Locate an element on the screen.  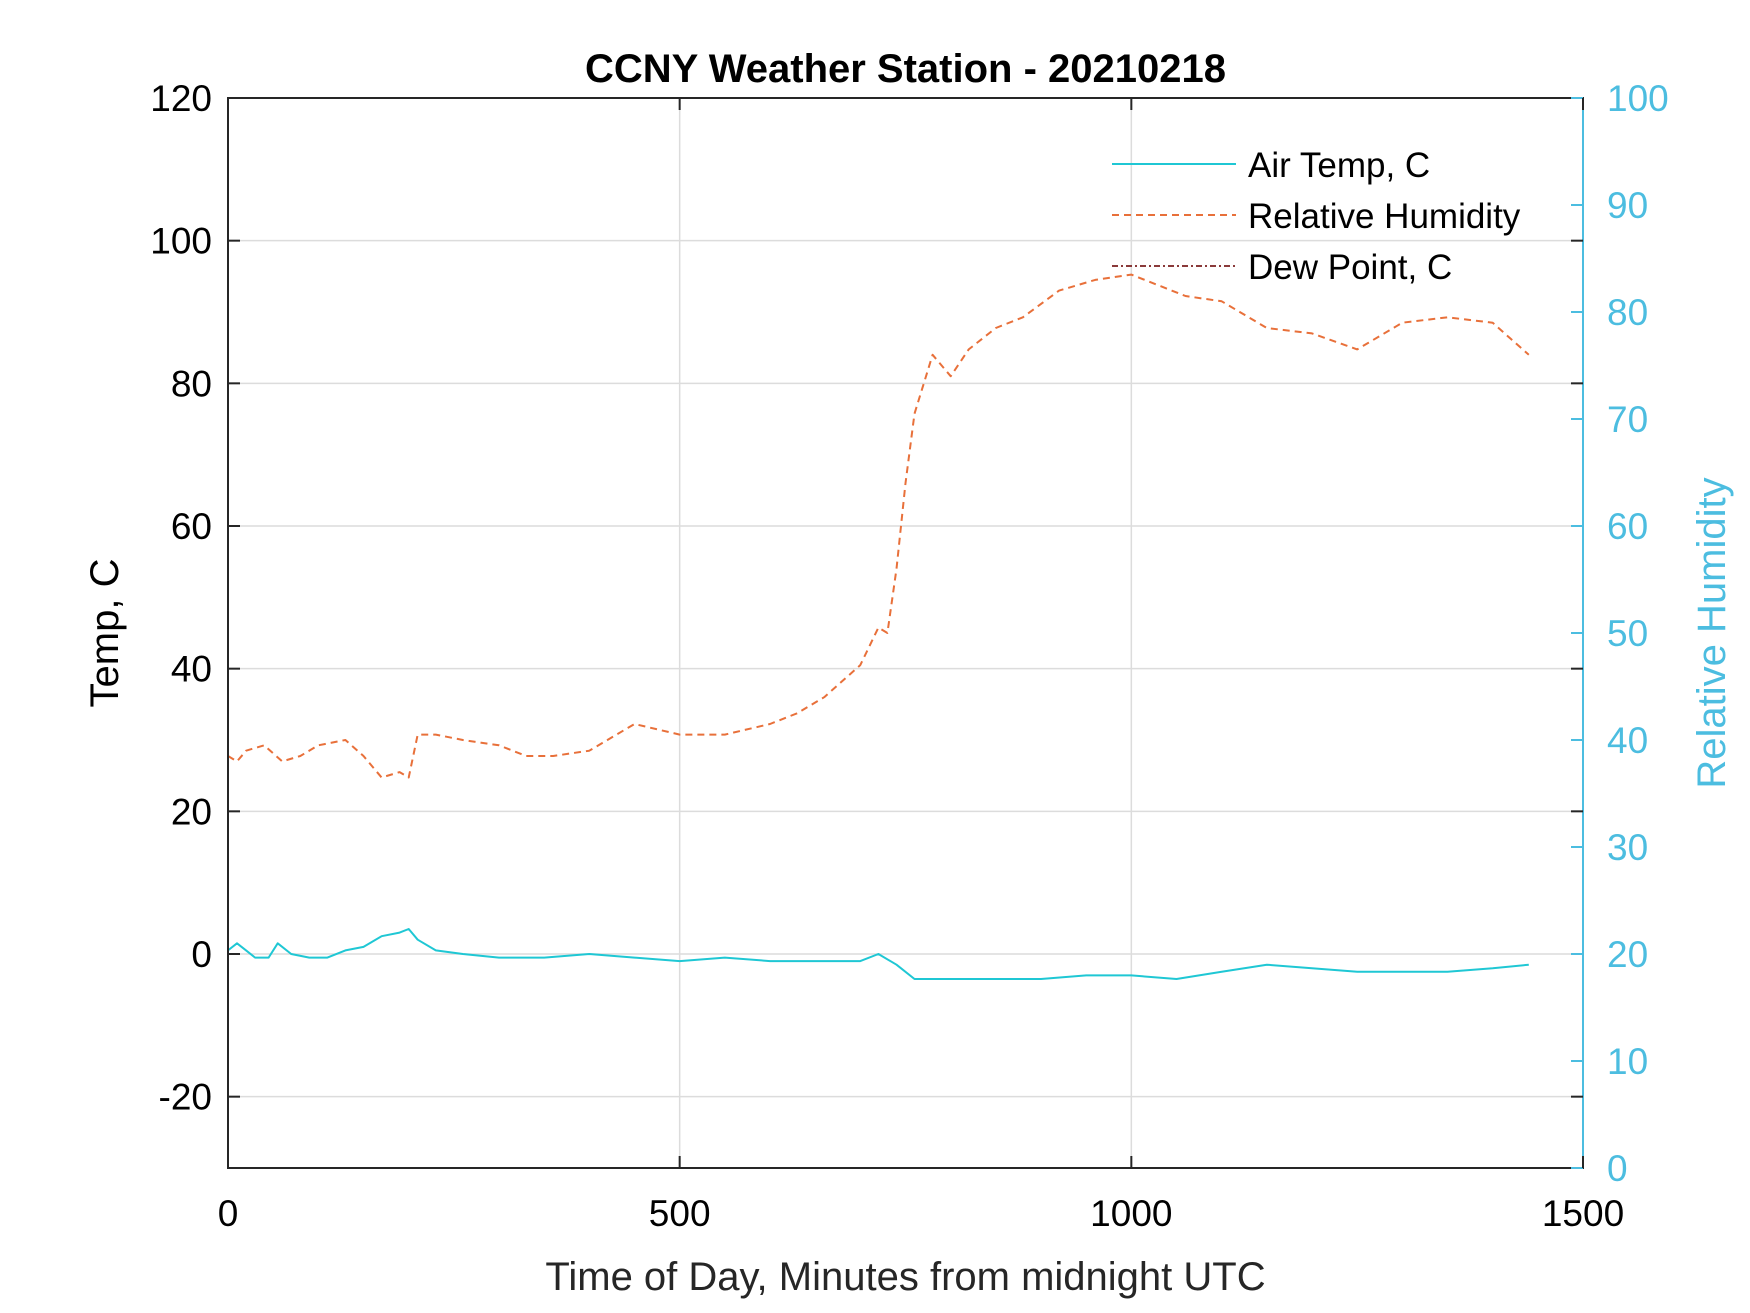
x-tick-label: 1000 is located at coordinates (1131, 1213).